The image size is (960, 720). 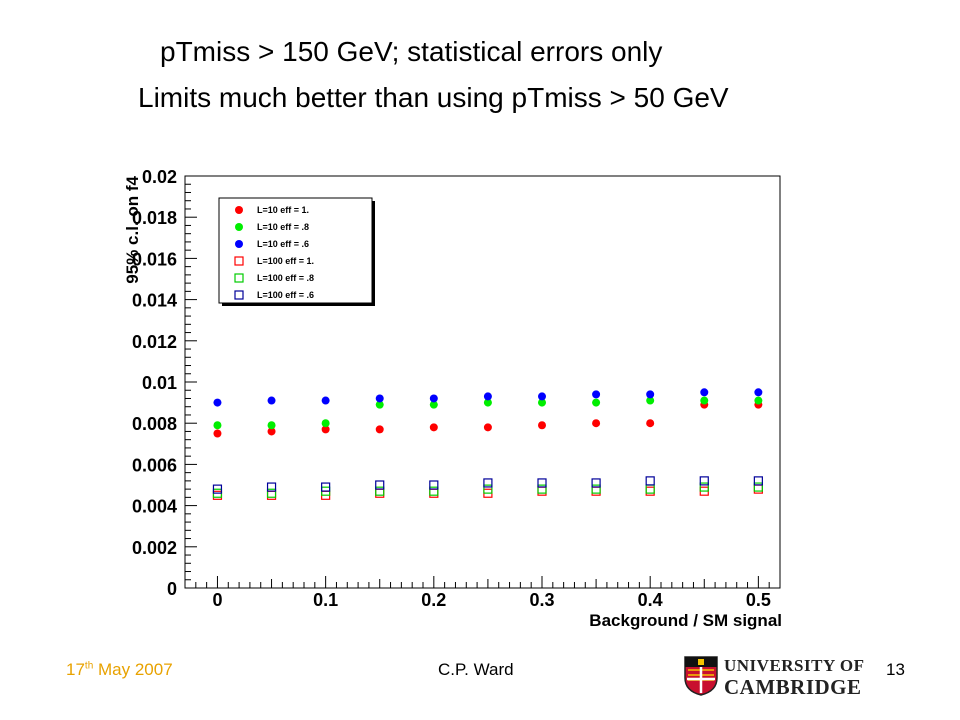 What do you see at coordinates (154, 218) in the screenshot?
I see `y-tick-label: 0.018` at bounding box center [154, 218].